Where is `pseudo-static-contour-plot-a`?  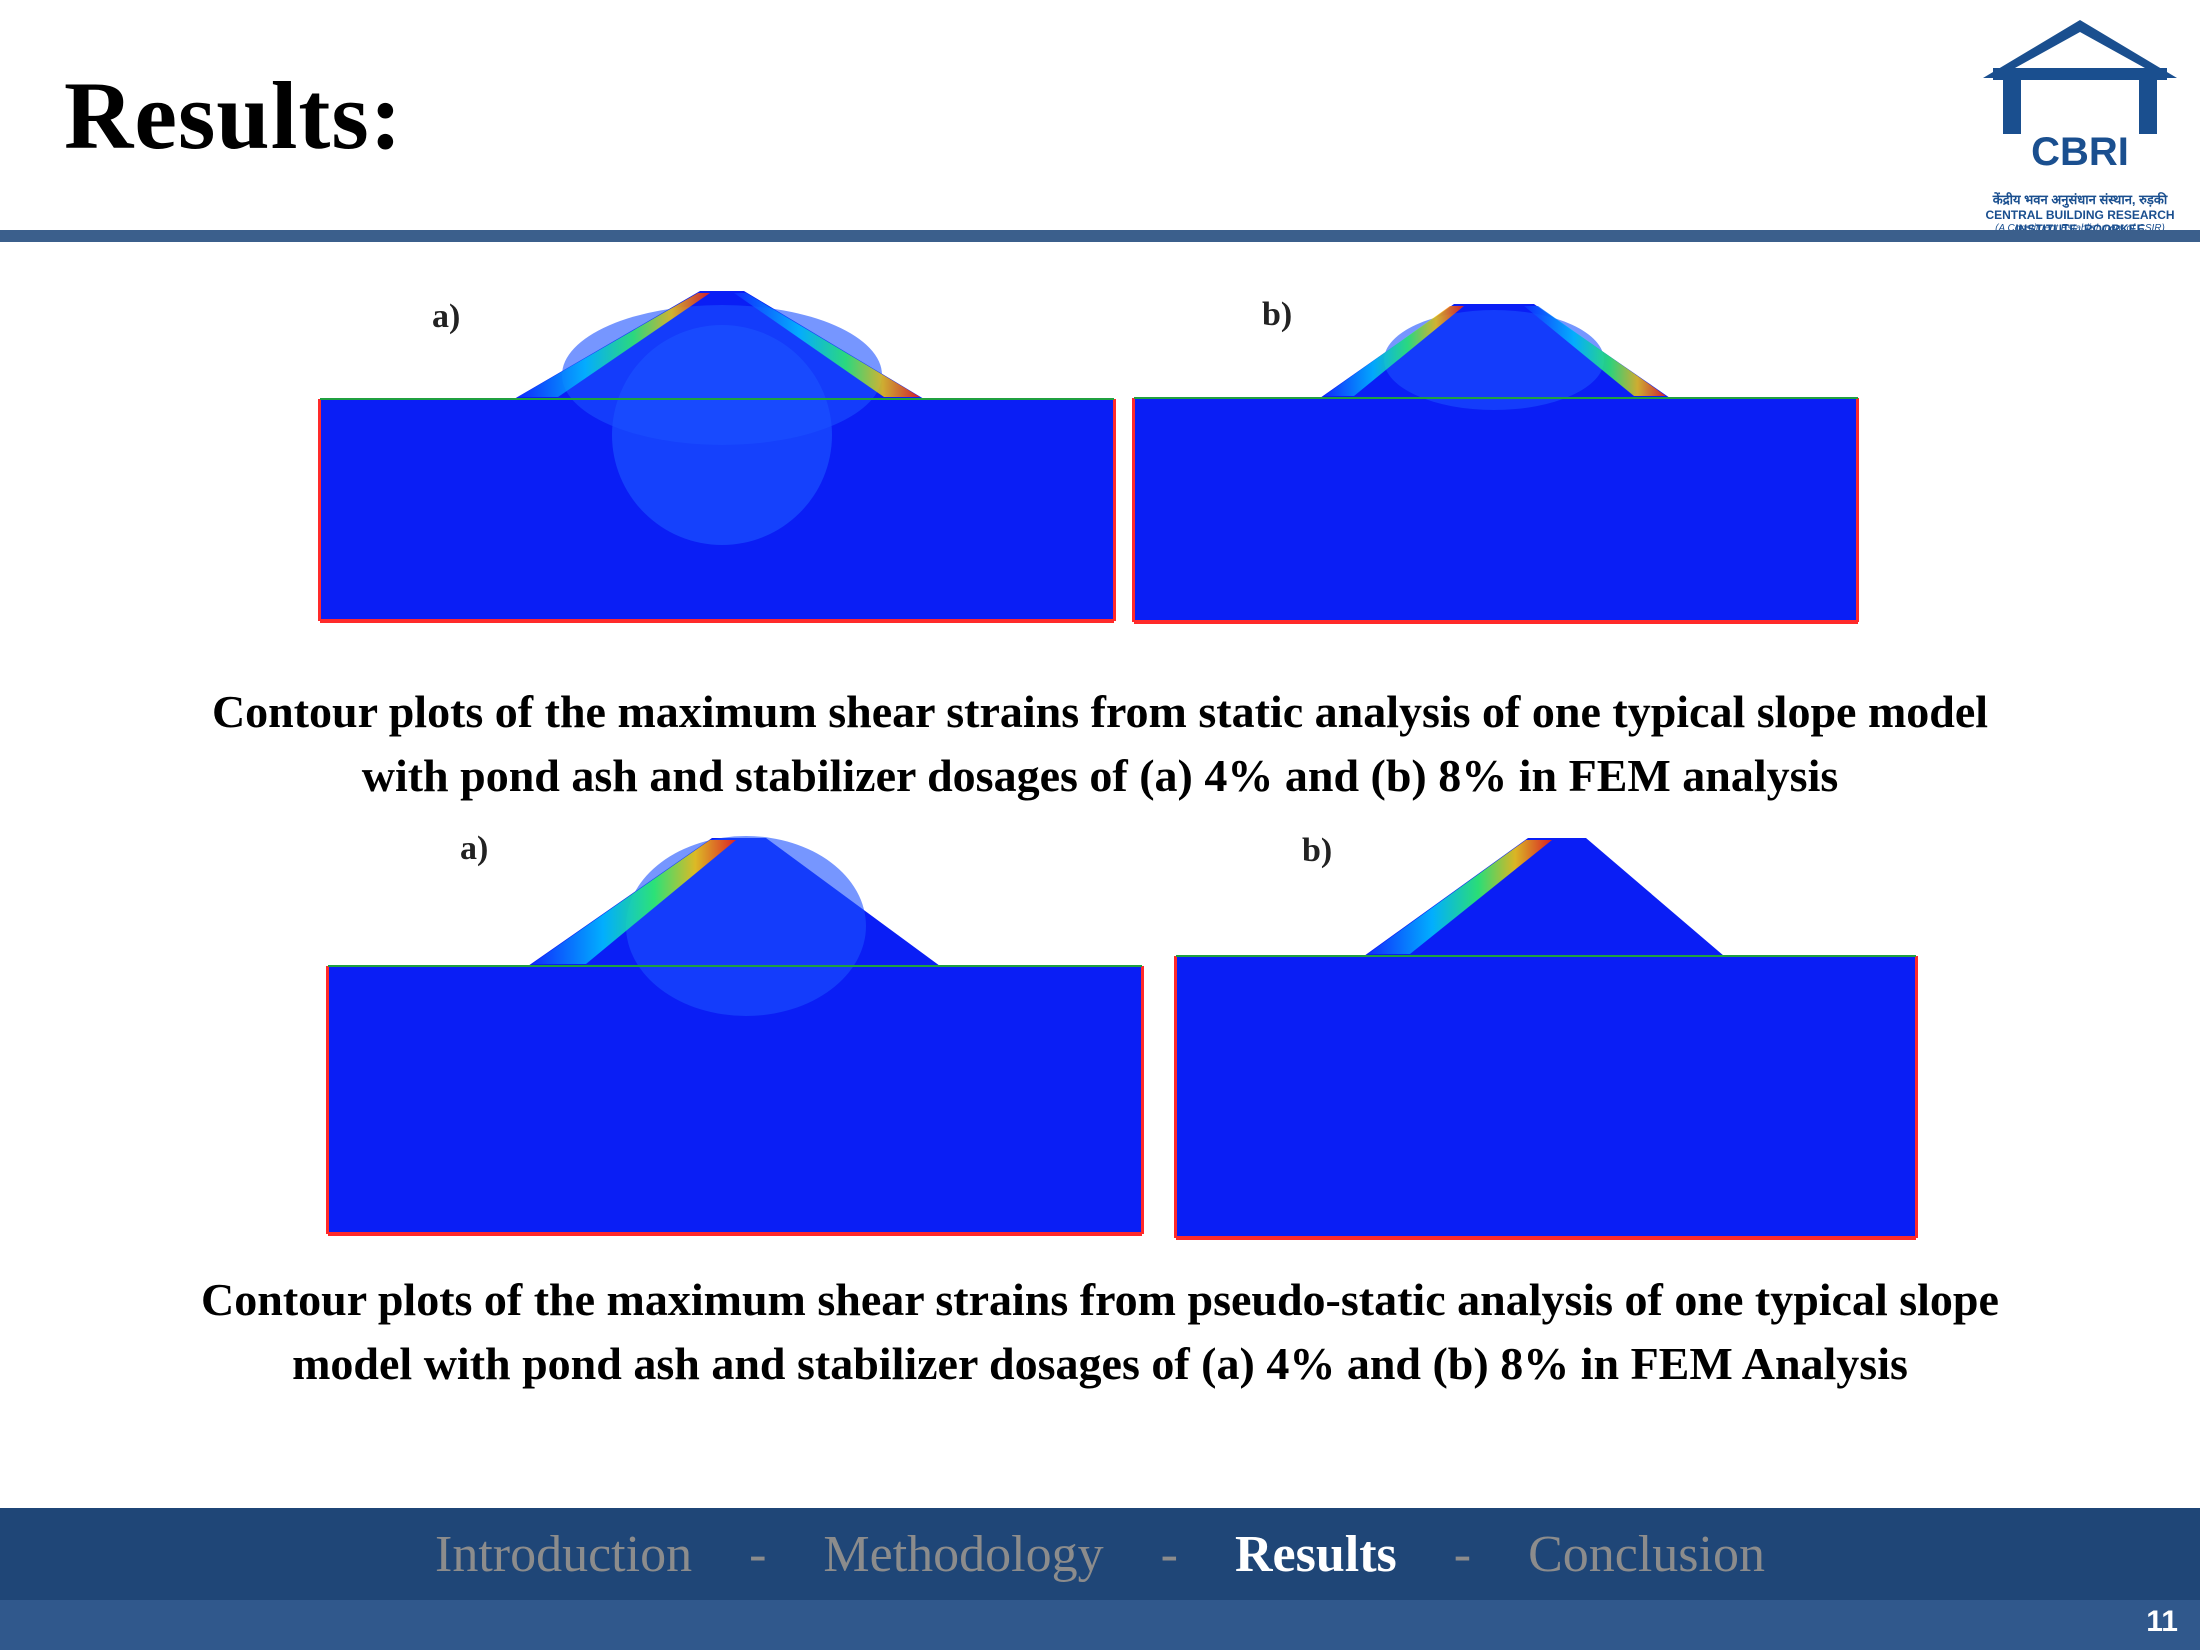 pseudo-static-contour-plot-a is located at coordinates (735, 1036).